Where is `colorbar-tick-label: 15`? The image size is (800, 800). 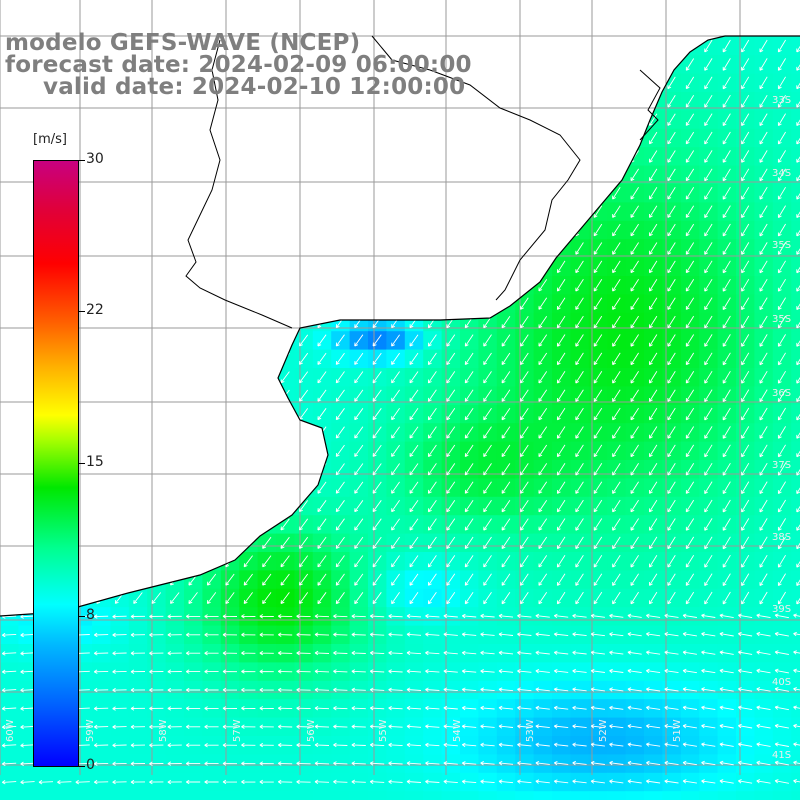 colorbar-tick-label: 15 is located at coordinates (95, 462).